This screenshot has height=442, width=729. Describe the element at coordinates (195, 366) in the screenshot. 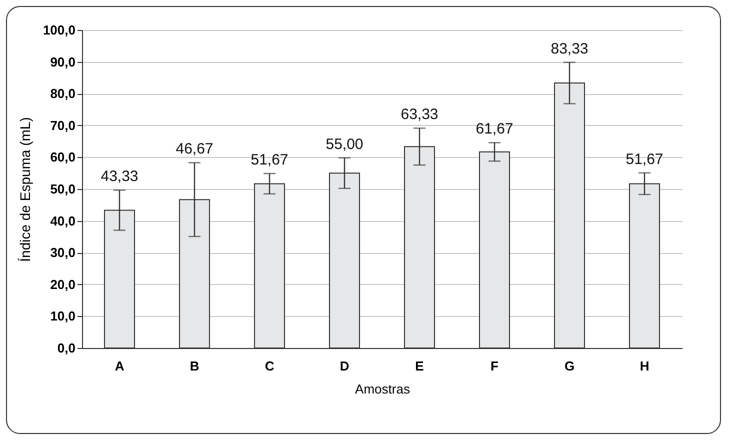

I see `x-tick-label: B` at that location.